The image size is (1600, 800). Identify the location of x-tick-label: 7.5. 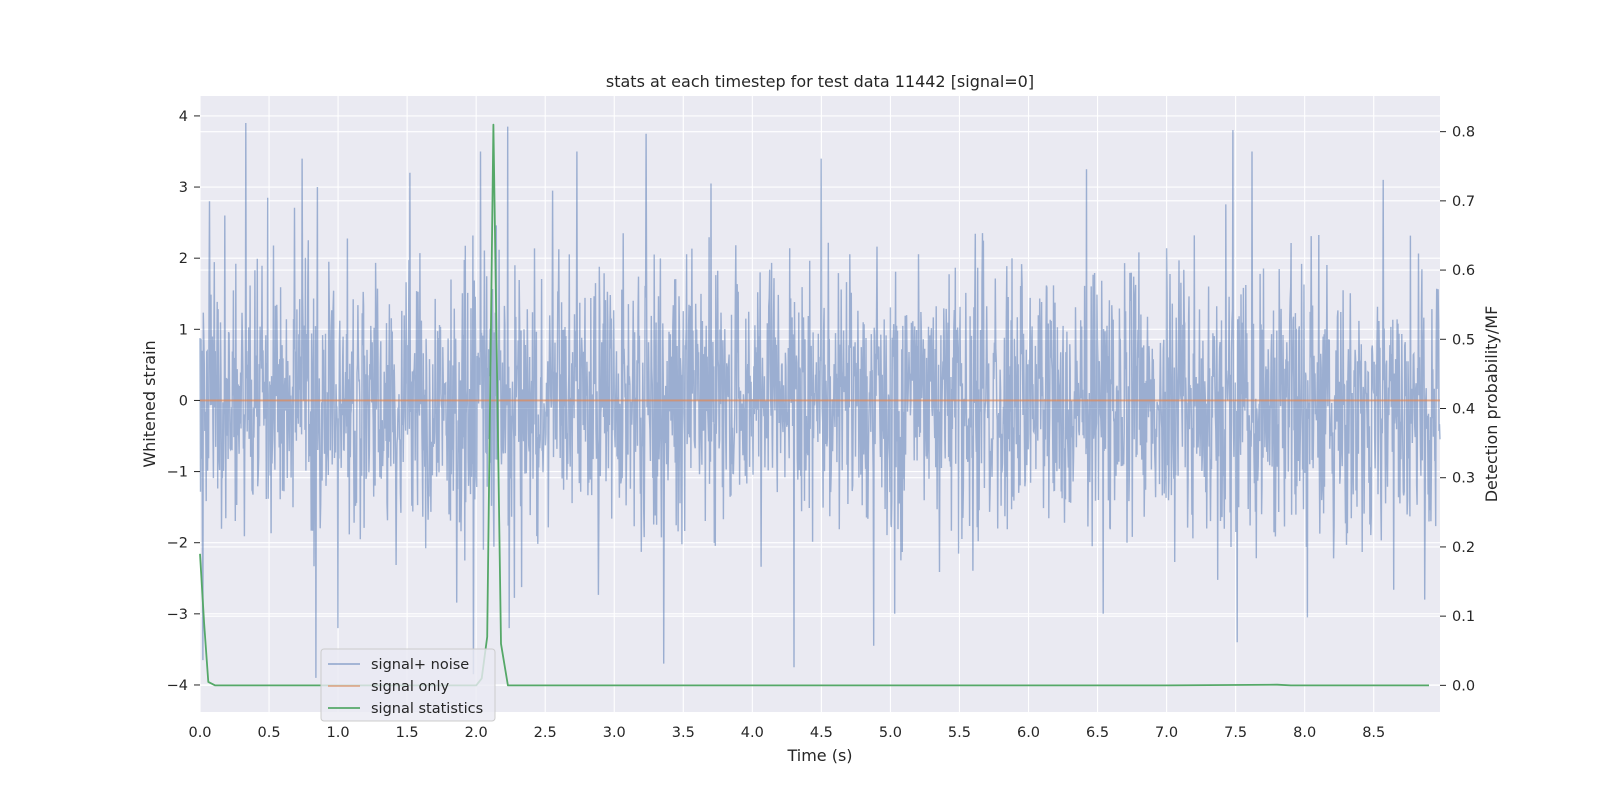
(1235, 733).